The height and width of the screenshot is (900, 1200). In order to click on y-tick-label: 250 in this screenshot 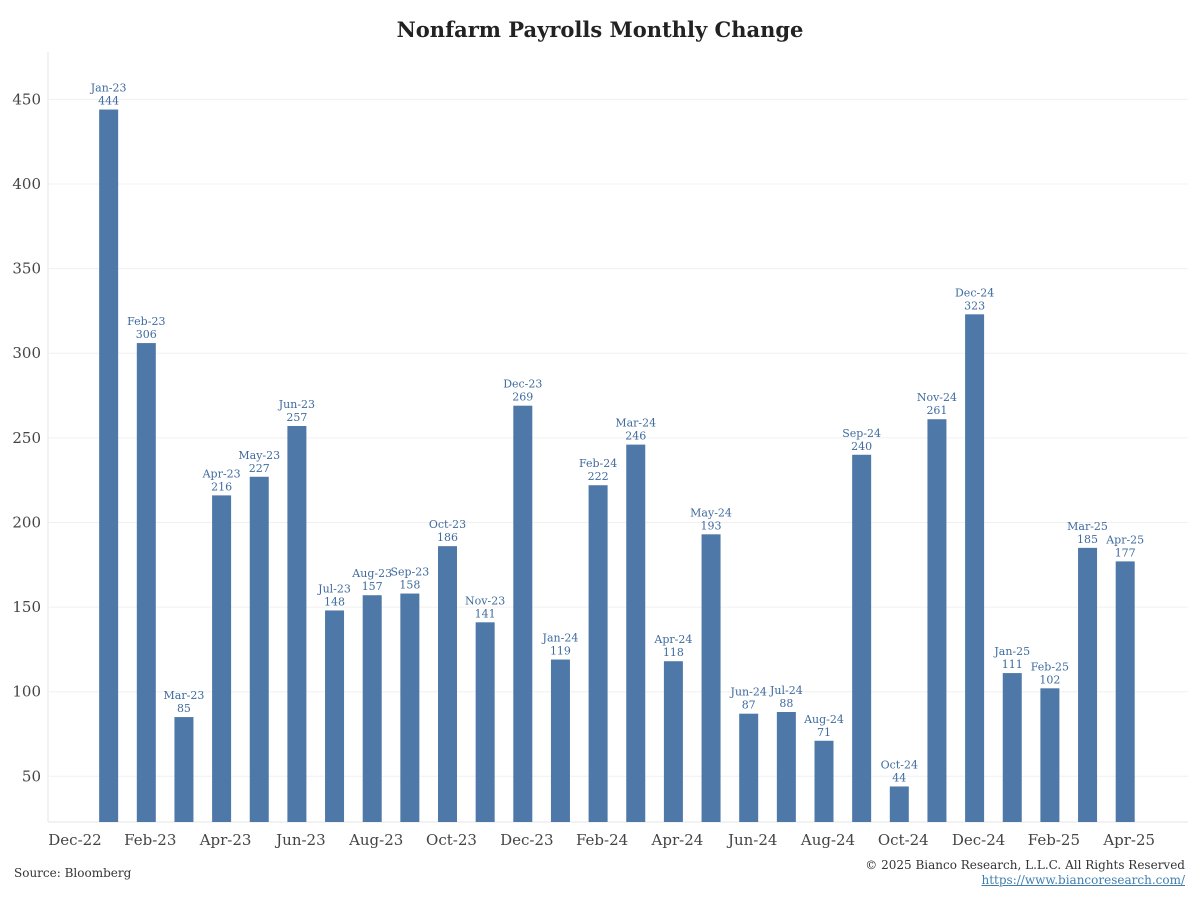, I will do `click(26, 438)`.